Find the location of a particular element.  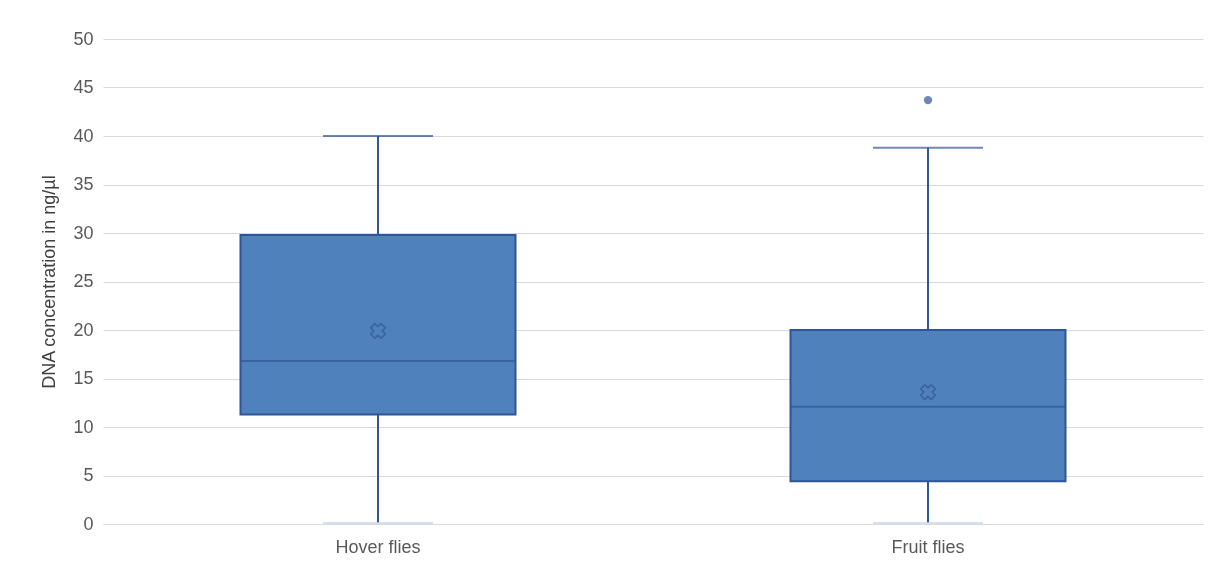

y-axis-title: DNA concentration in ng/µl is located at coordinates (49, 282).